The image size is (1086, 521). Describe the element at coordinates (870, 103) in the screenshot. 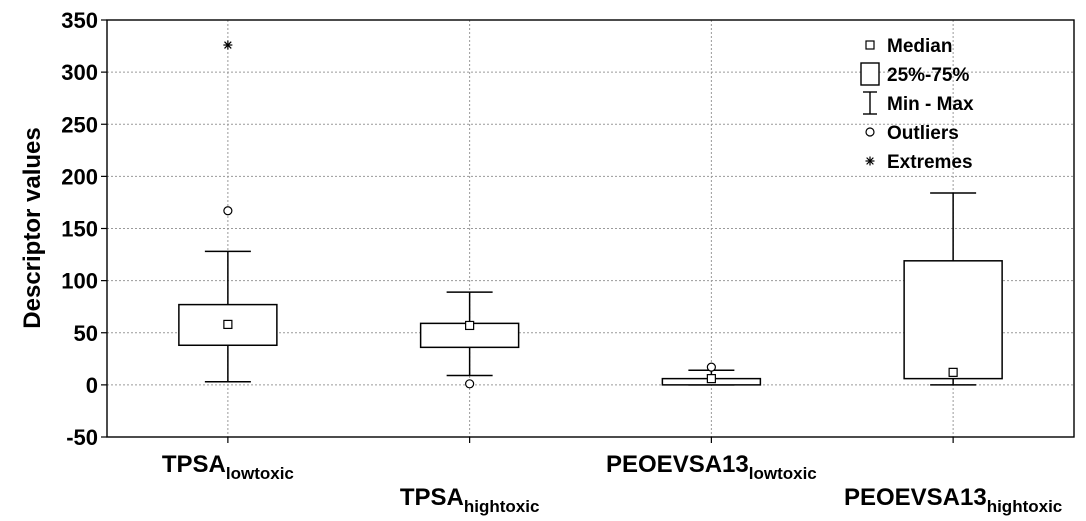

I see `legend-whisker-symbol` at that location.